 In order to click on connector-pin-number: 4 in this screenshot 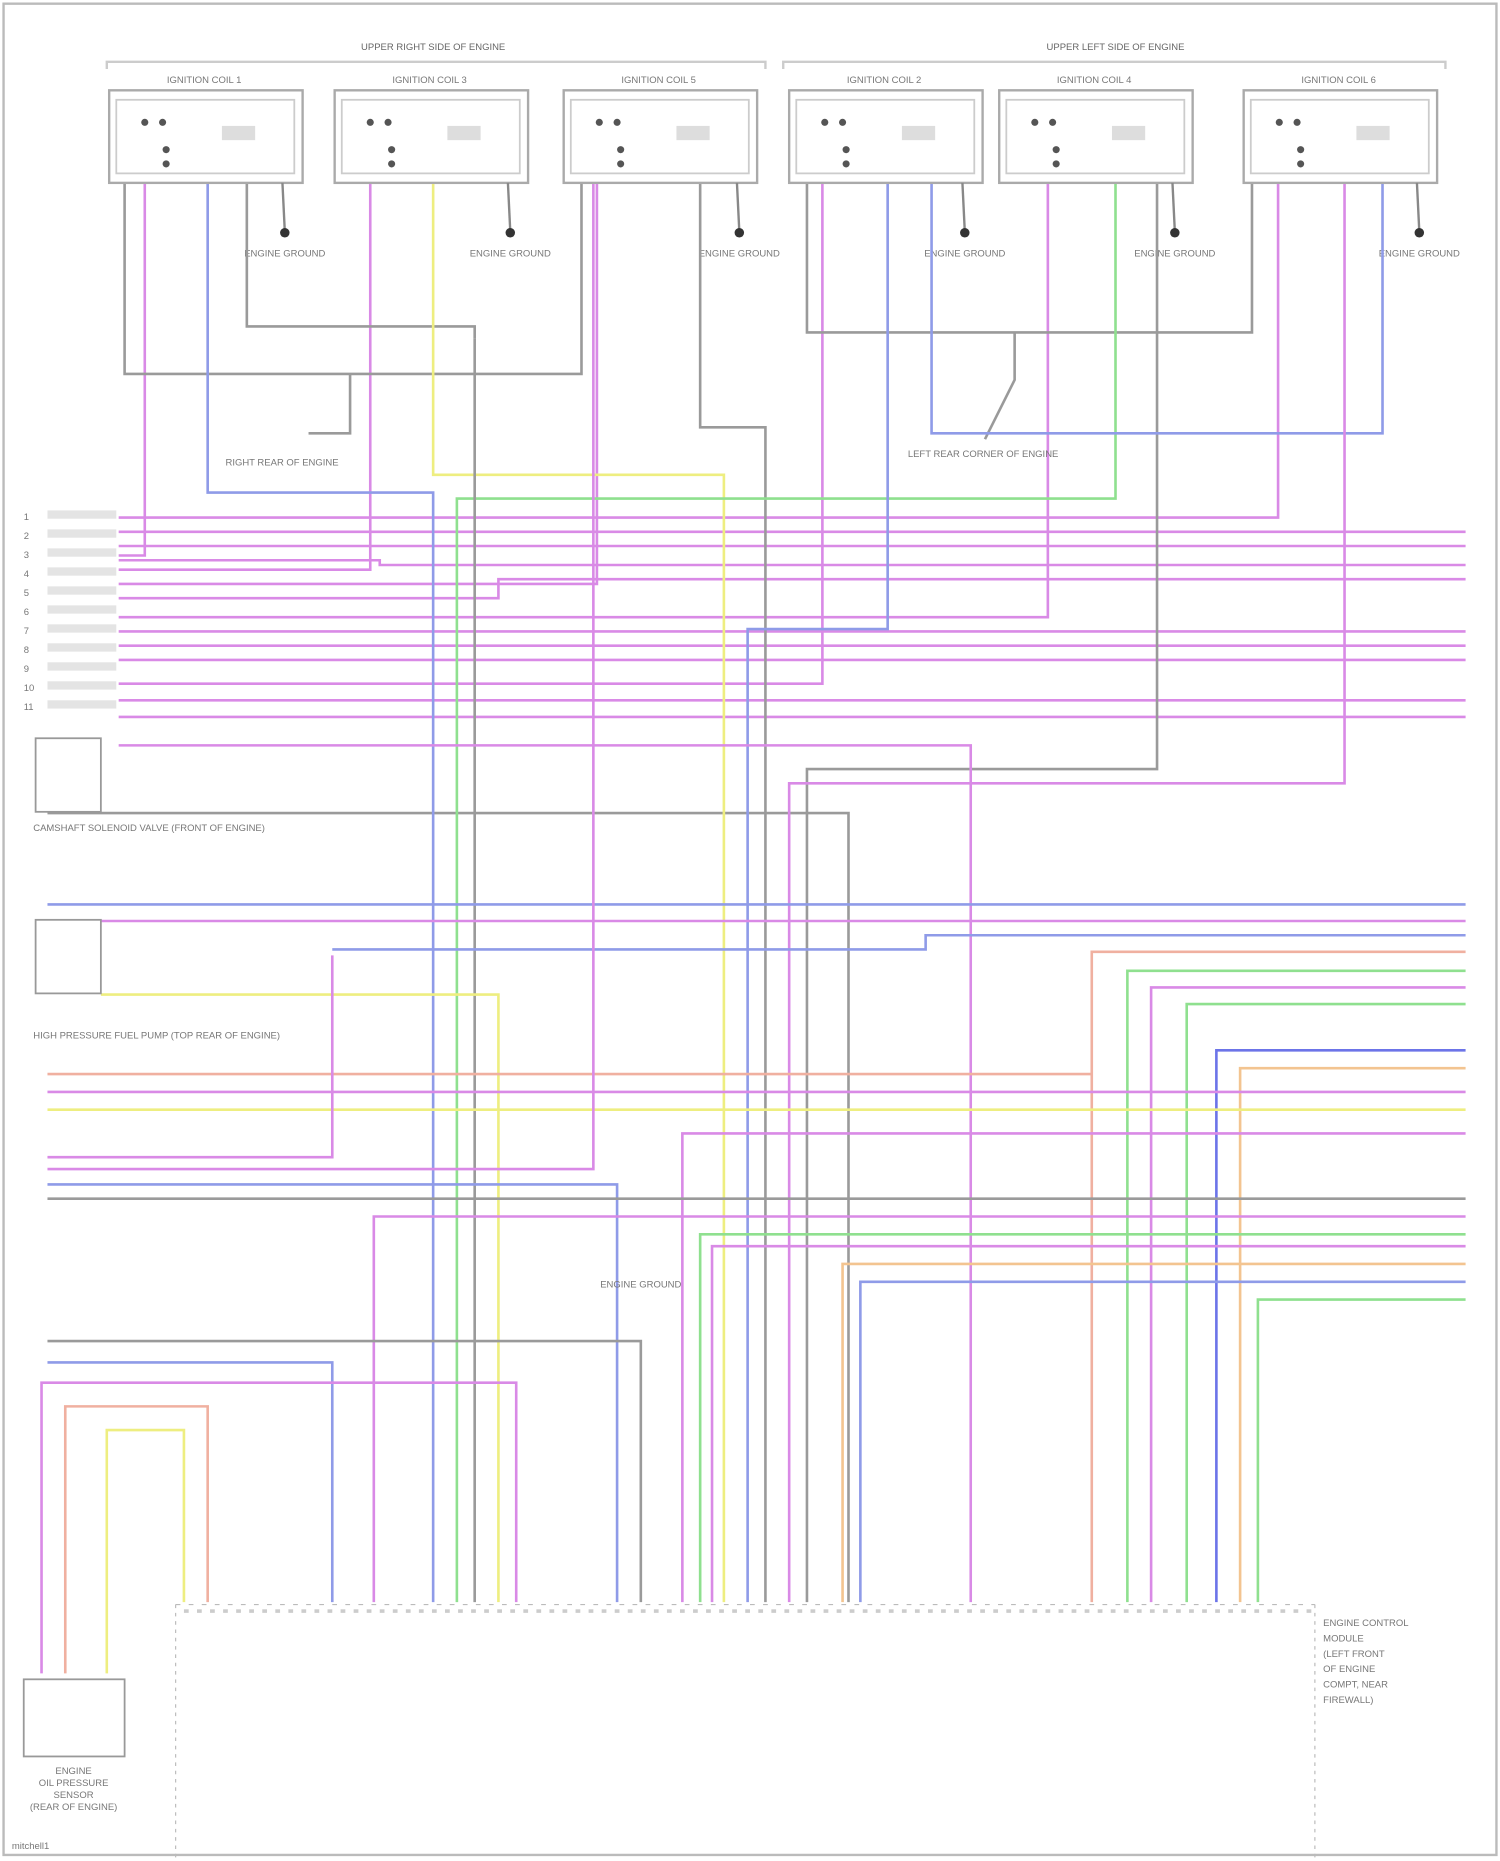, I will do `click(26, 574)`.